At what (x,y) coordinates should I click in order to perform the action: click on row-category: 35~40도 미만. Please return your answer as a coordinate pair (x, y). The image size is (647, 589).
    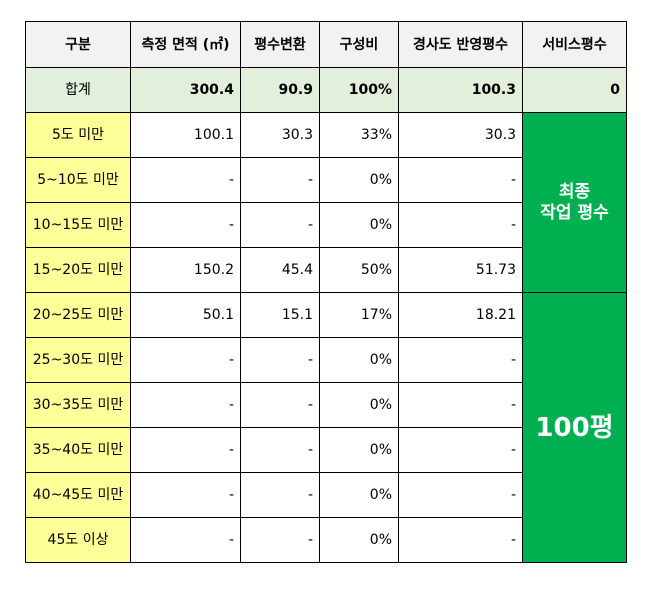
    Looking at the image, I should click on (78, 450).